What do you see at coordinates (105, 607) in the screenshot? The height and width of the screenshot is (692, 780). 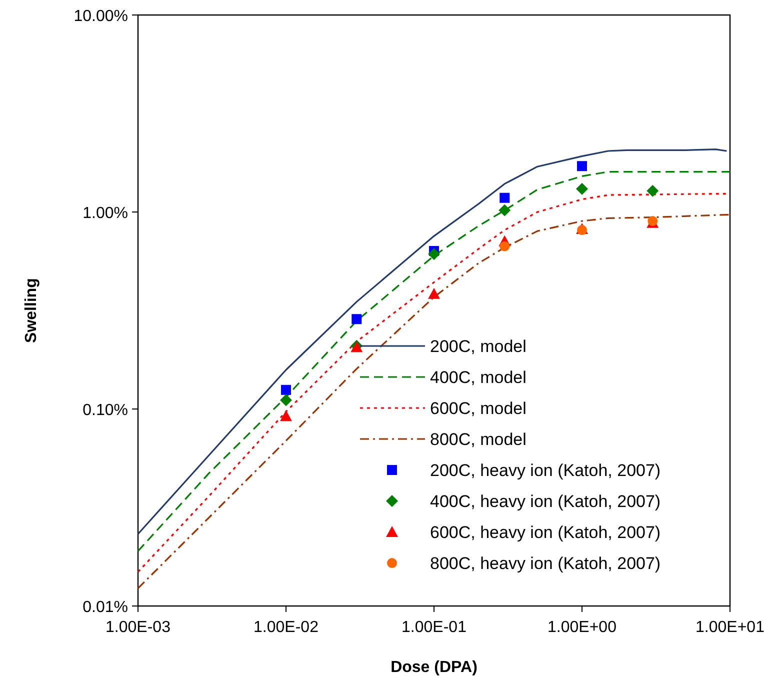 I see `y-tick-label: 0.01%` at bounding box center [105, 607].